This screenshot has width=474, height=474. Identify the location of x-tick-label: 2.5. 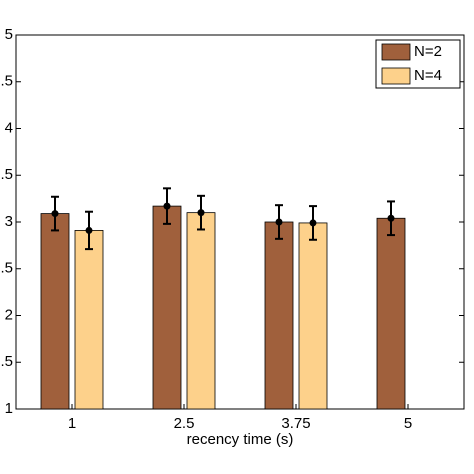
(184, 423).